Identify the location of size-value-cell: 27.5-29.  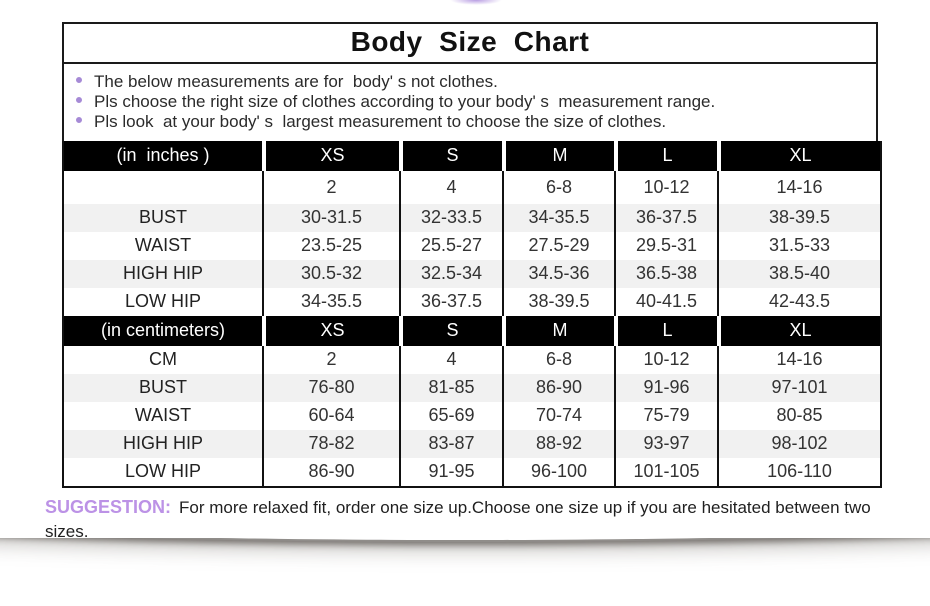
(558, 246).